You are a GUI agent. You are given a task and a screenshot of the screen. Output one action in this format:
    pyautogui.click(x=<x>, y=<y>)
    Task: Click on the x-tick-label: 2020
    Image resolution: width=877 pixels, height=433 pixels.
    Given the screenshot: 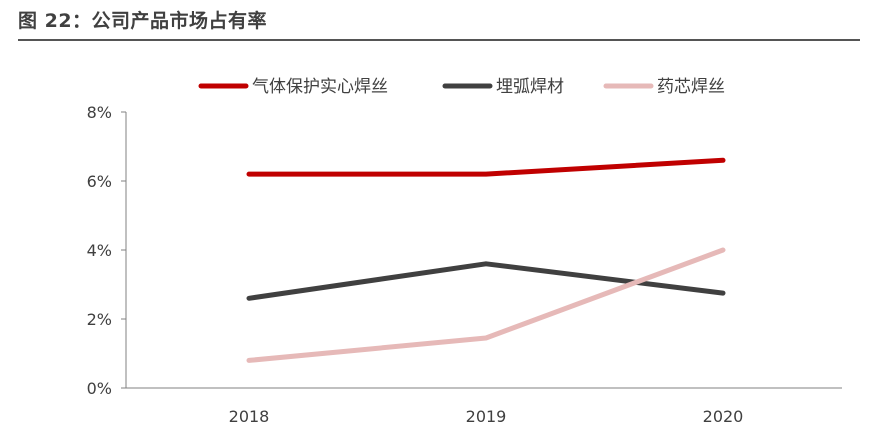 What is the action you would take?
    pyautogui.click(x=723, y=416)
    